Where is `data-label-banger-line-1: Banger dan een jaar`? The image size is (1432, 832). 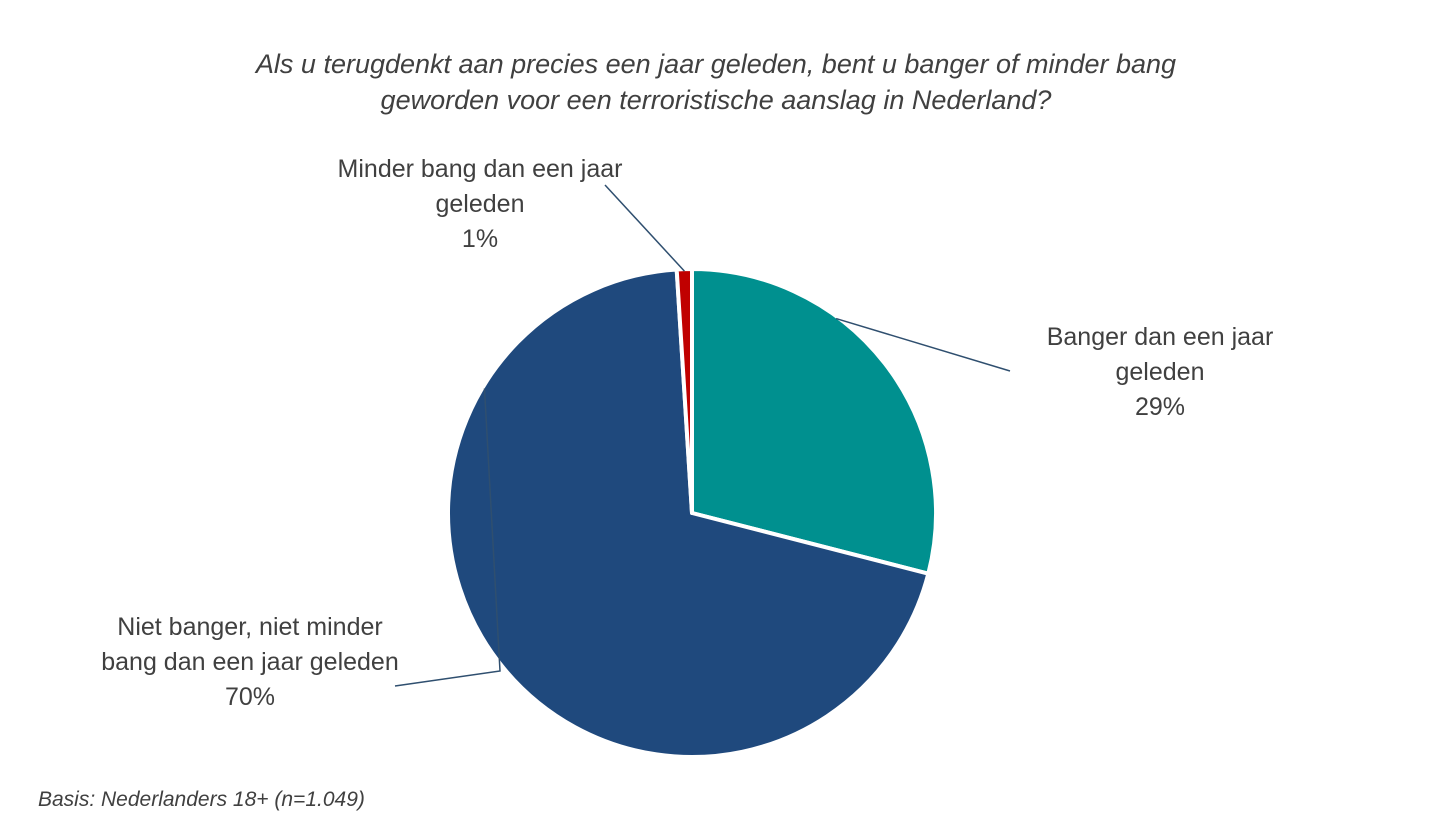
data-label-banger-line-1: Banger dan een jaar is located at coordinates (1160, 337).